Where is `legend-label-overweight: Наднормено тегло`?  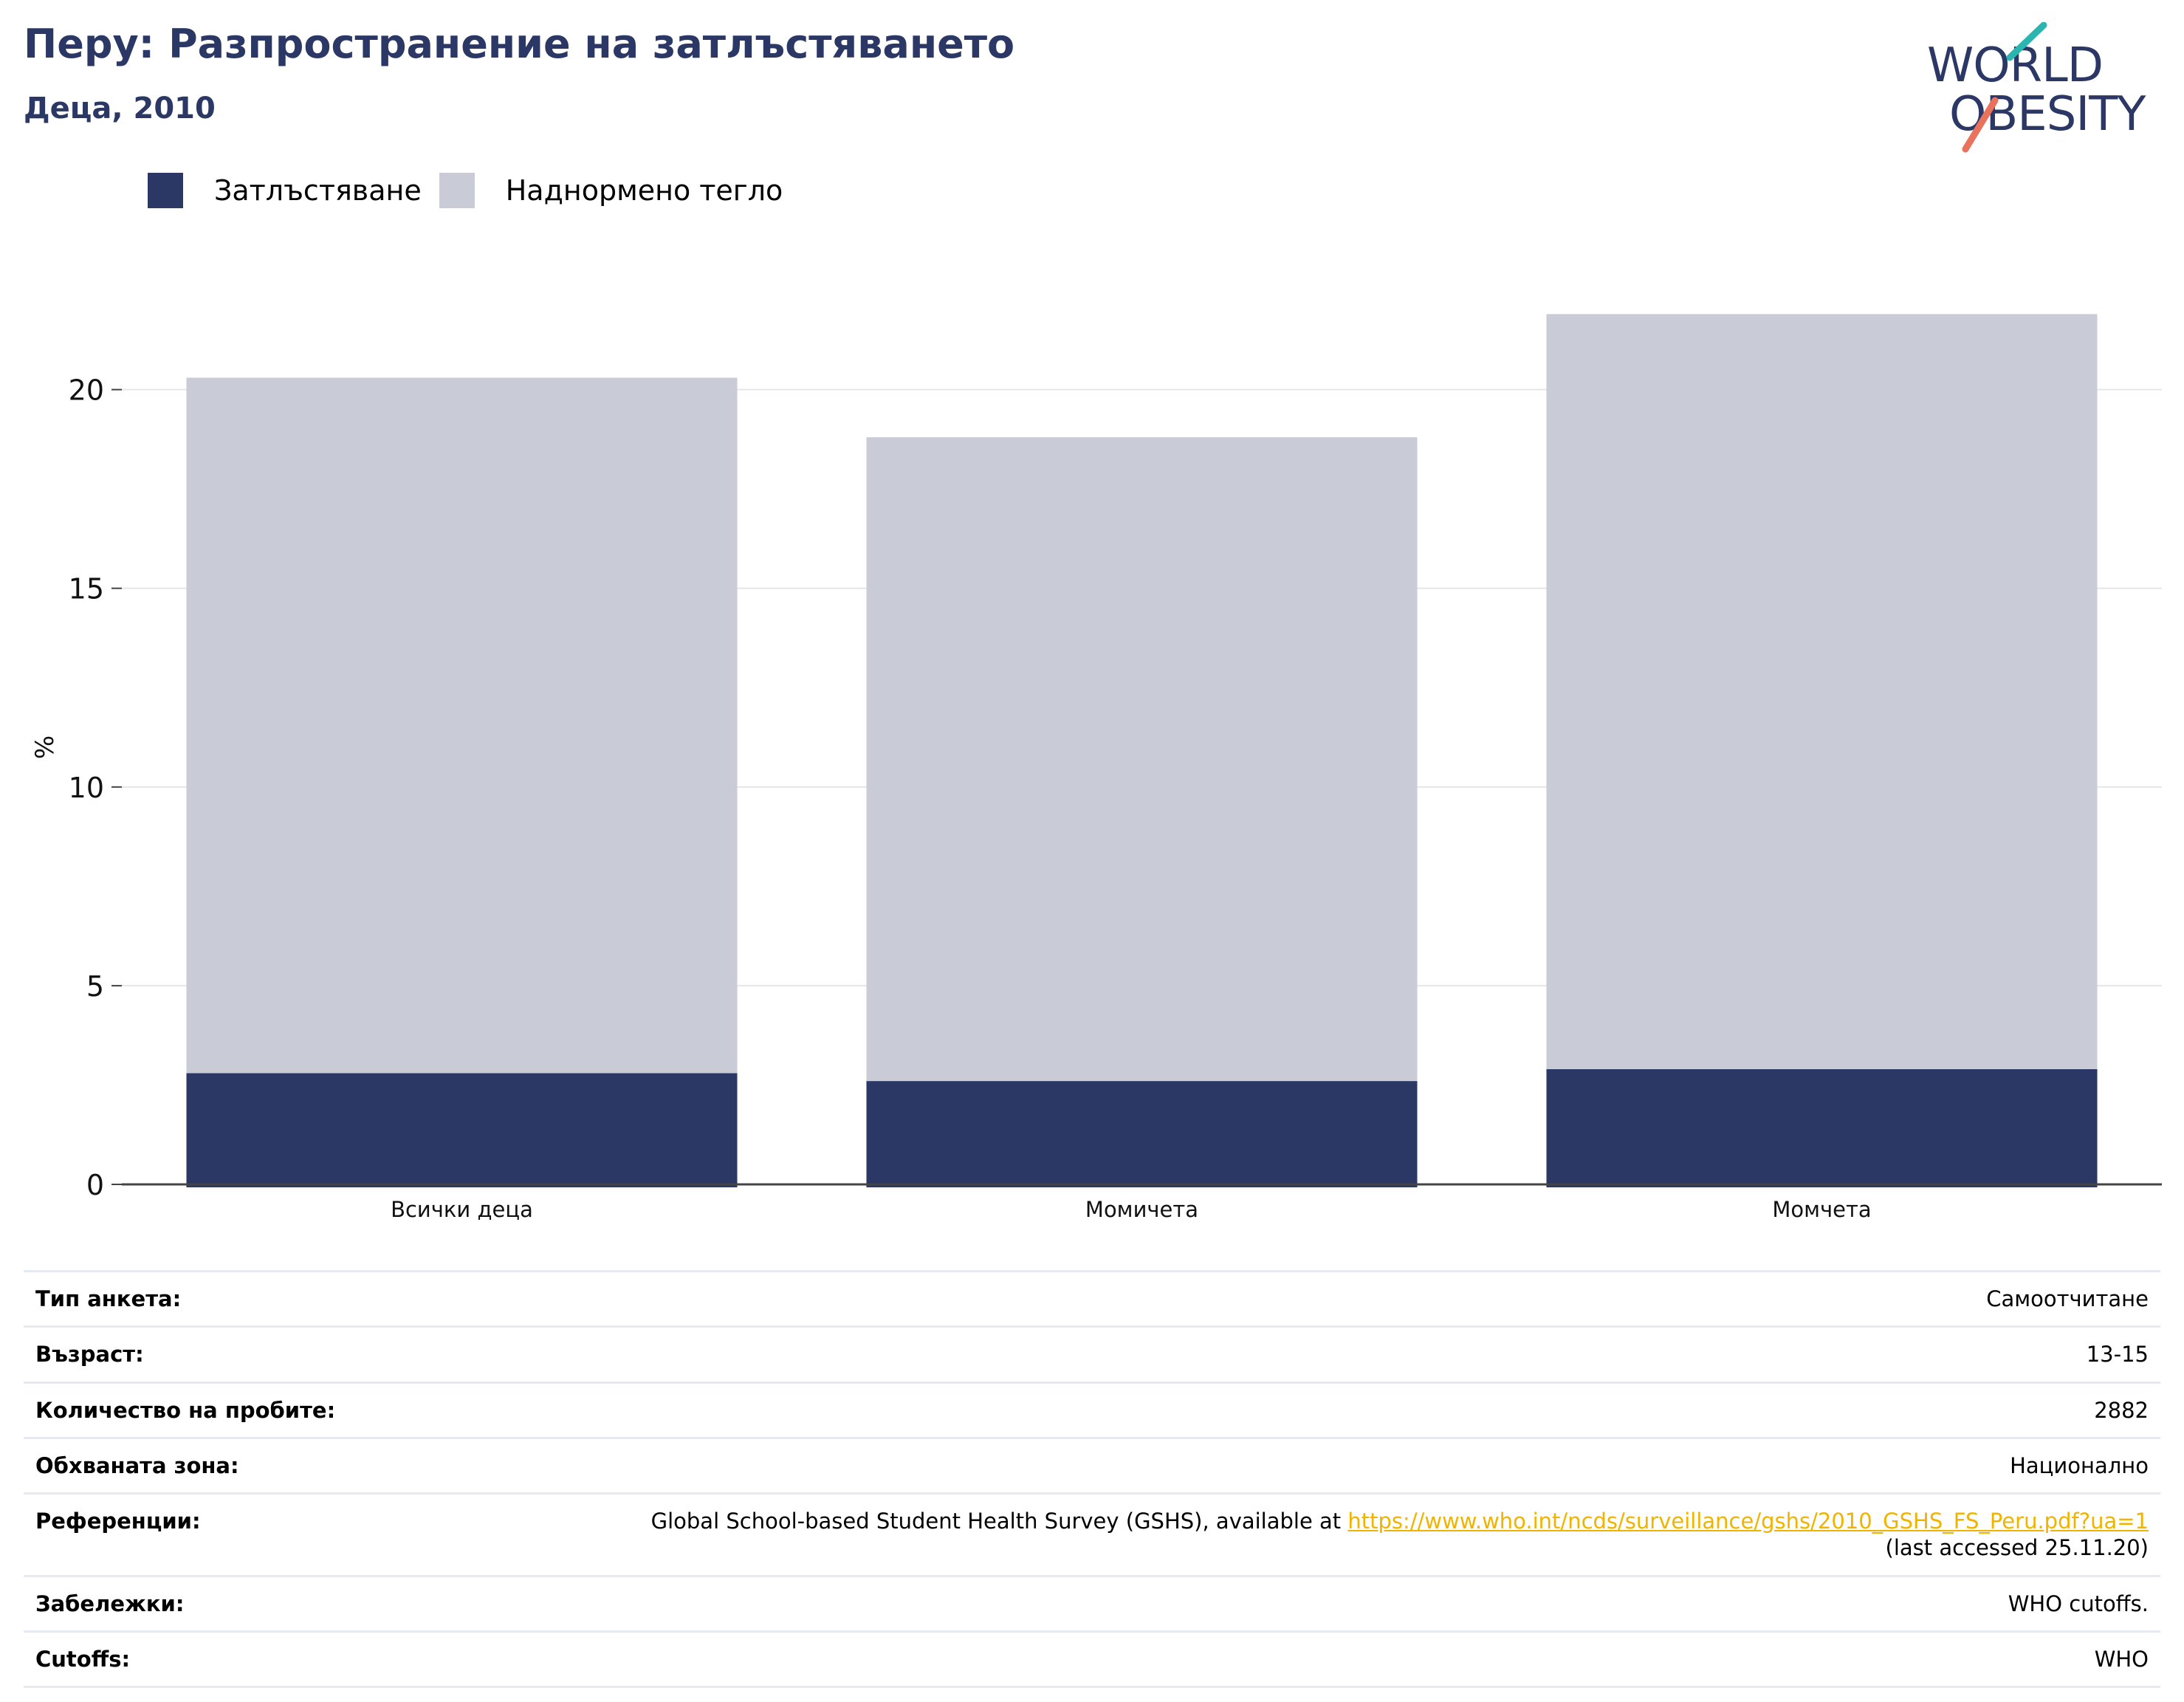 legend-label-overweight: Наднормено тегло is located at coordinates (644, 190).